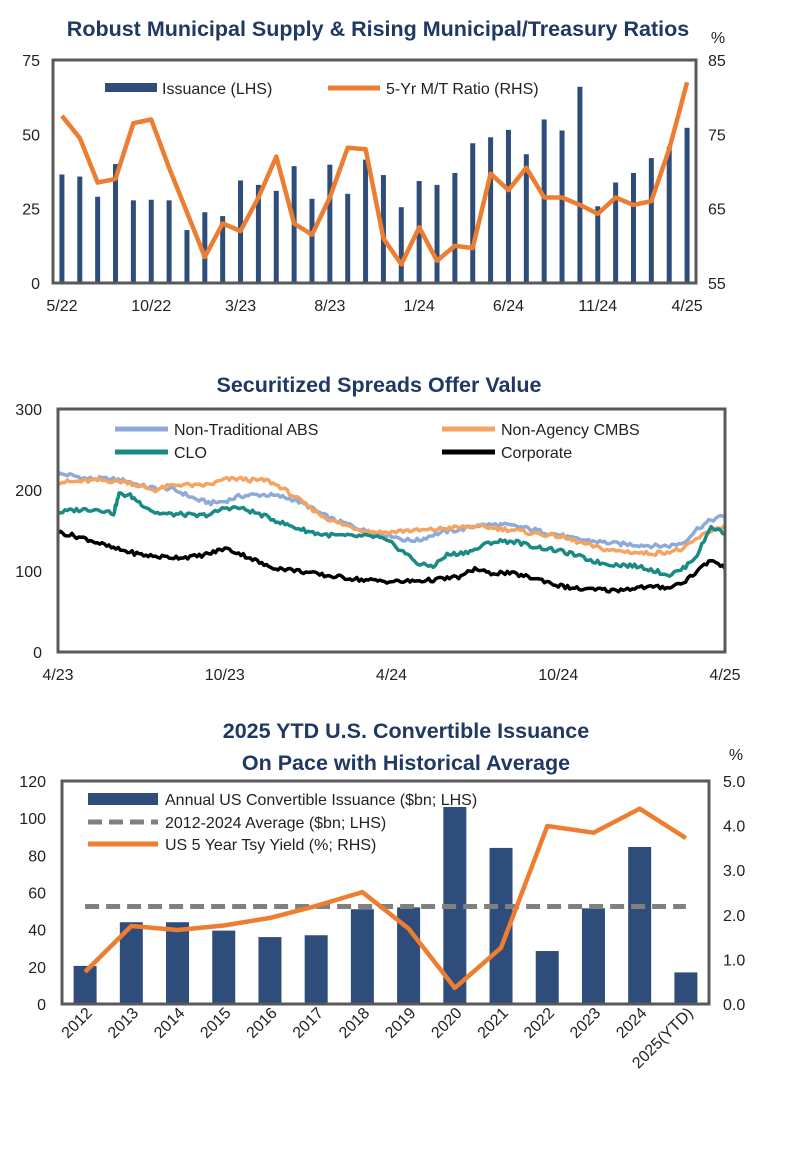 This screenshot has height=1158, width=800. What do you see at coordinates (31, 135) in the screenshot?
I see `y-left-tick-label: 50` at bounding box center [31, 135].